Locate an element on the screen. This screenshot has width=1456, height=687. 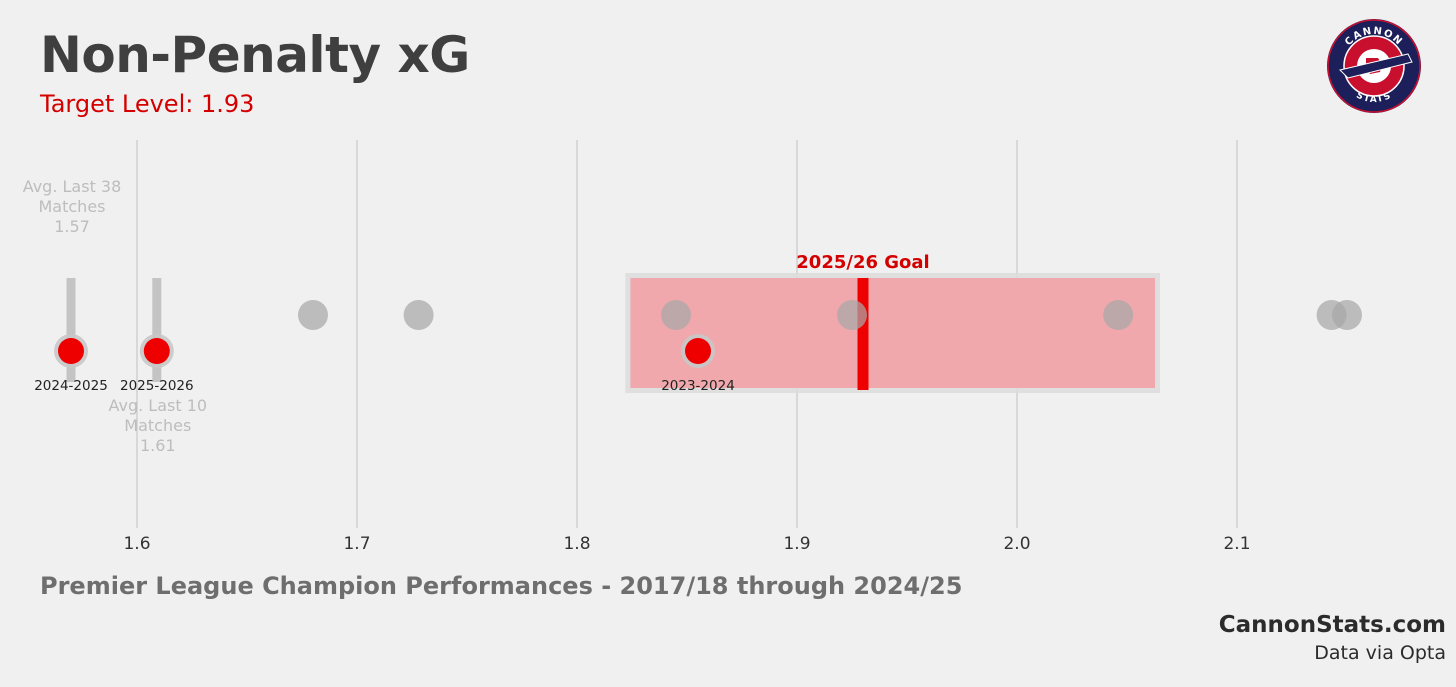
avg10-label-line2: Matches is located at coordinates (157, 425).